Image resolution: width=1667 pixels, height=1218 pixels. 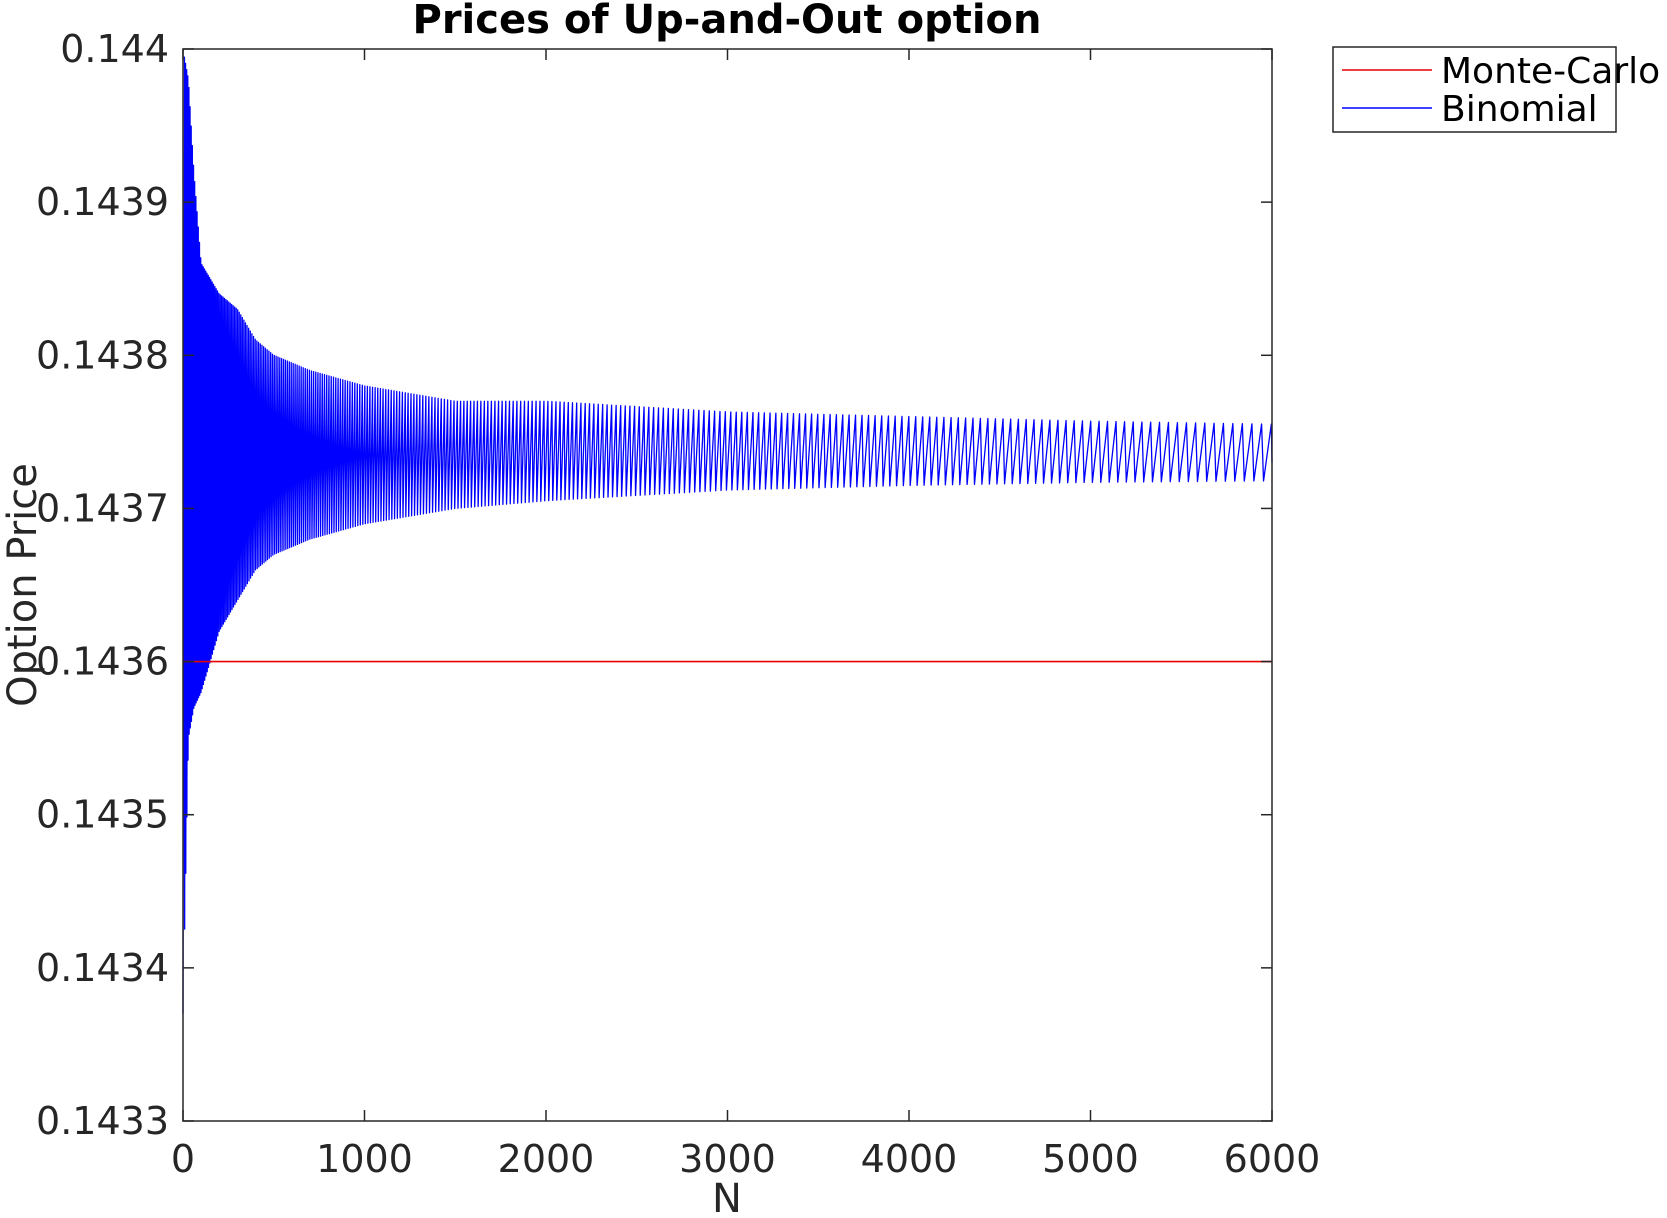 What do you see at coordinates (727, 21) in the screenshot?
I see `chart-title: Prices of Up-and-Out option` at bounding box center [727, 21].